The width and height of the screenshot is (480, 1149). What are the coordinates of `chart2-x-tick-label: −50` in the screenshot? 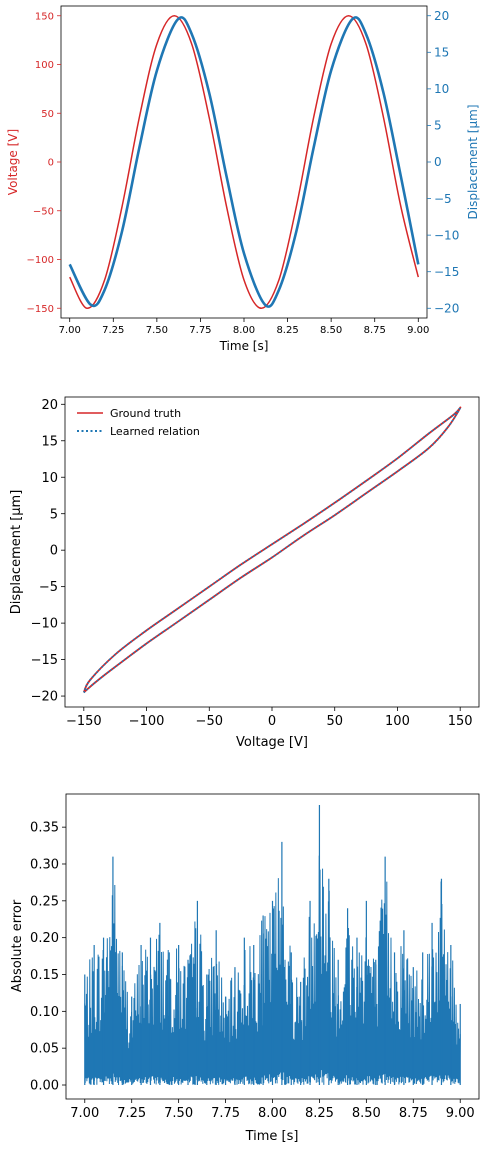 It's located at (209, 721).